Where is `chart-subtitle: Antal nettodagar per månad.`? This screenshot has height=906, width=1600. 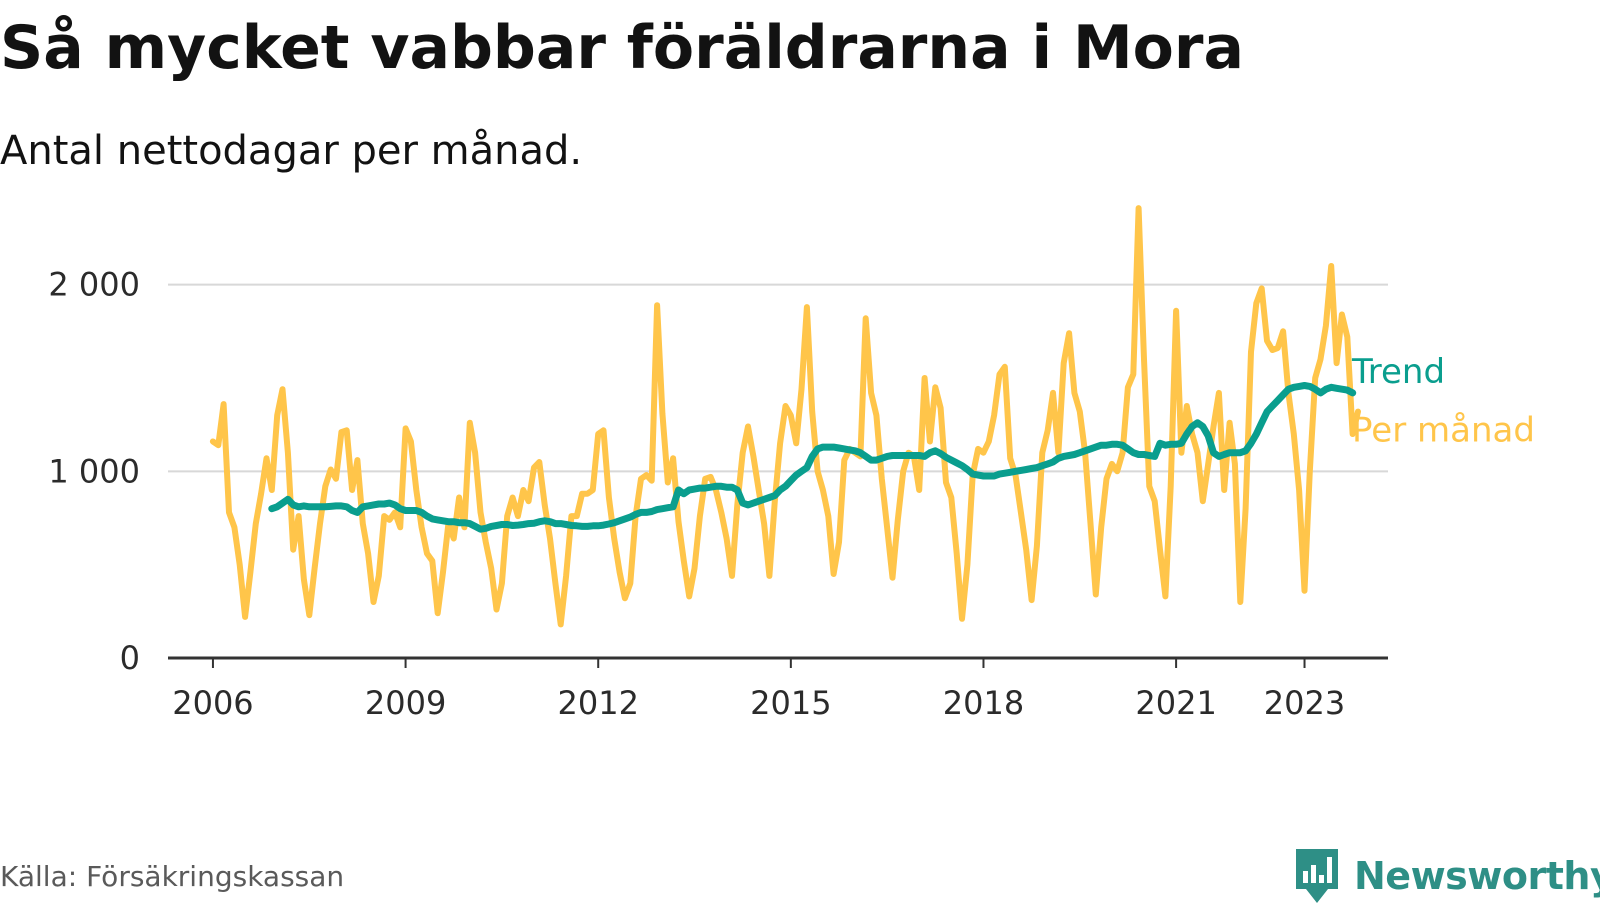
chart-subtitle: Antal nettodagar per månad. is located at coordinates (291, 151).